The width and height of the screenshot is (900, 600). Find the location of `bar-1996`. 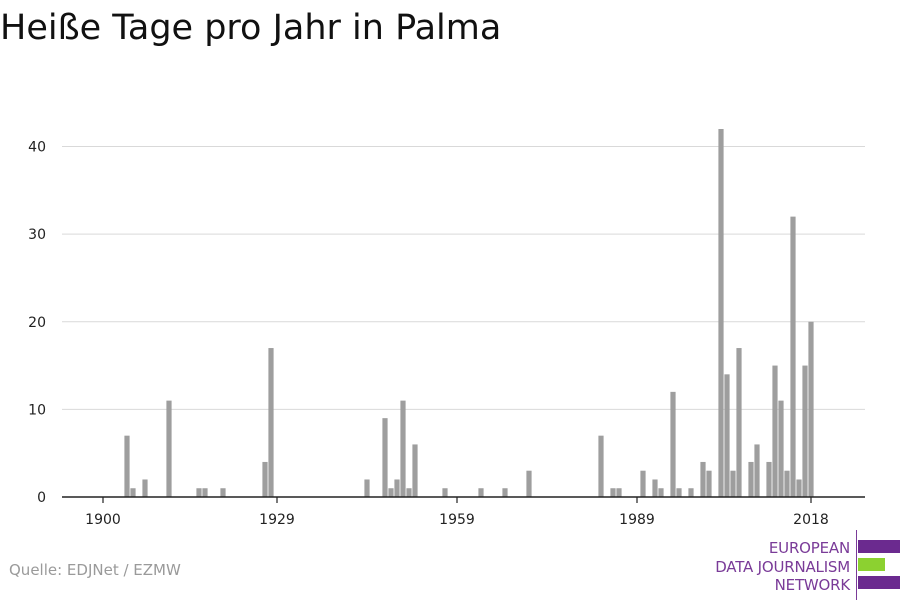

bar-1996 is located at coordinates (679, 492).